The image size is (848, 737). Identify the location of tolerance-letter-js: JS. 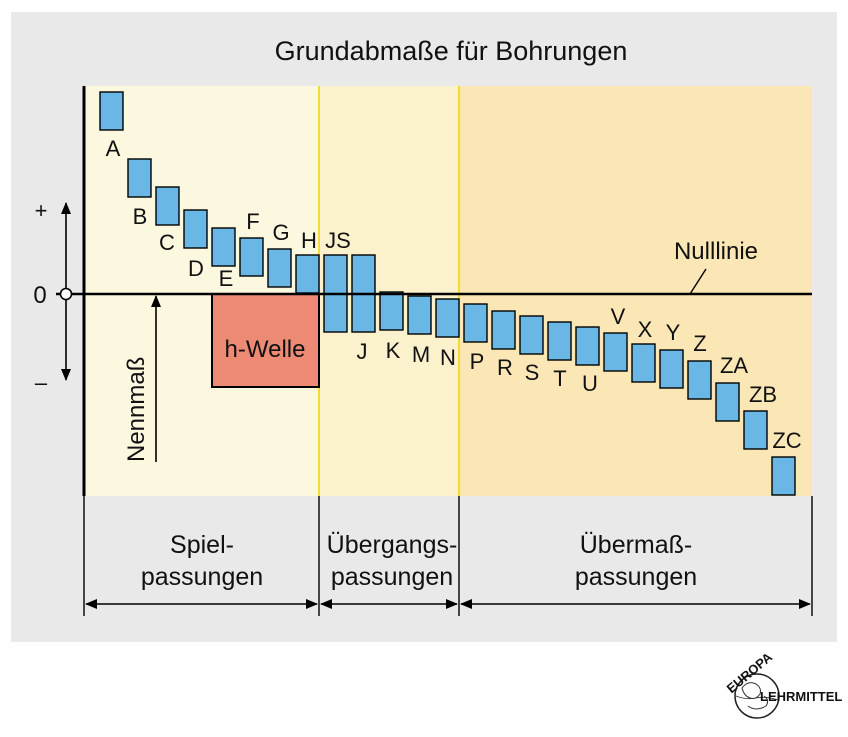
(338, 240).